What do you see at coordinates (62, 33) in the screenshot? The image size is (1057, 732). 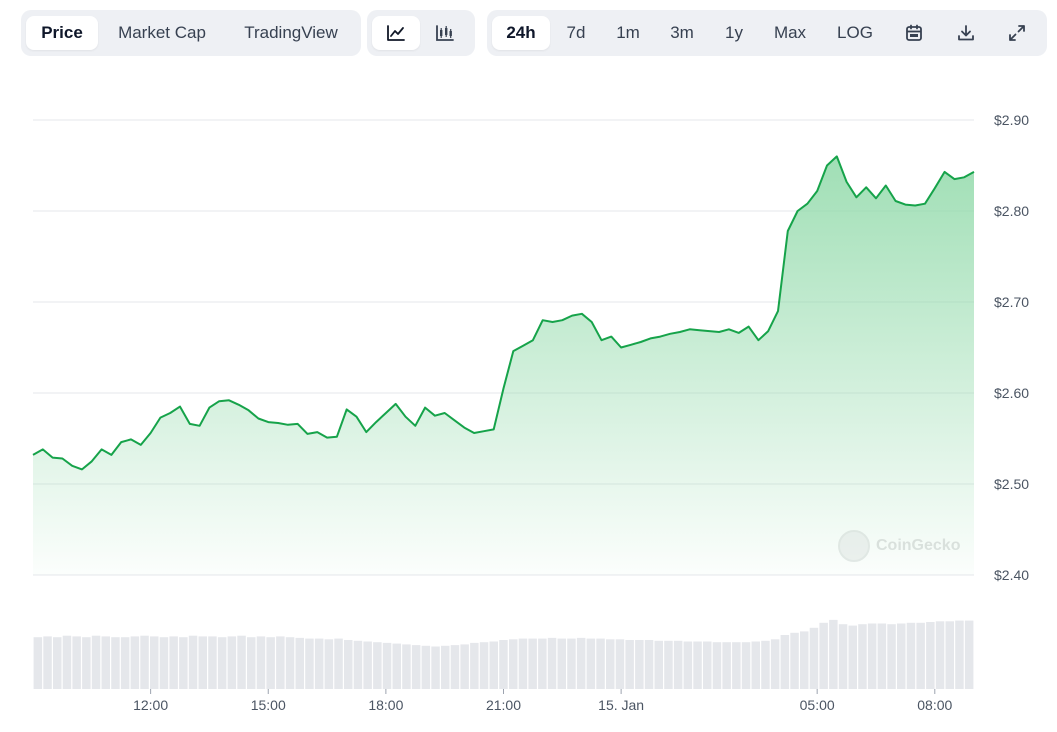 I see `tab-price: Price` at bounding box center [62, 33].